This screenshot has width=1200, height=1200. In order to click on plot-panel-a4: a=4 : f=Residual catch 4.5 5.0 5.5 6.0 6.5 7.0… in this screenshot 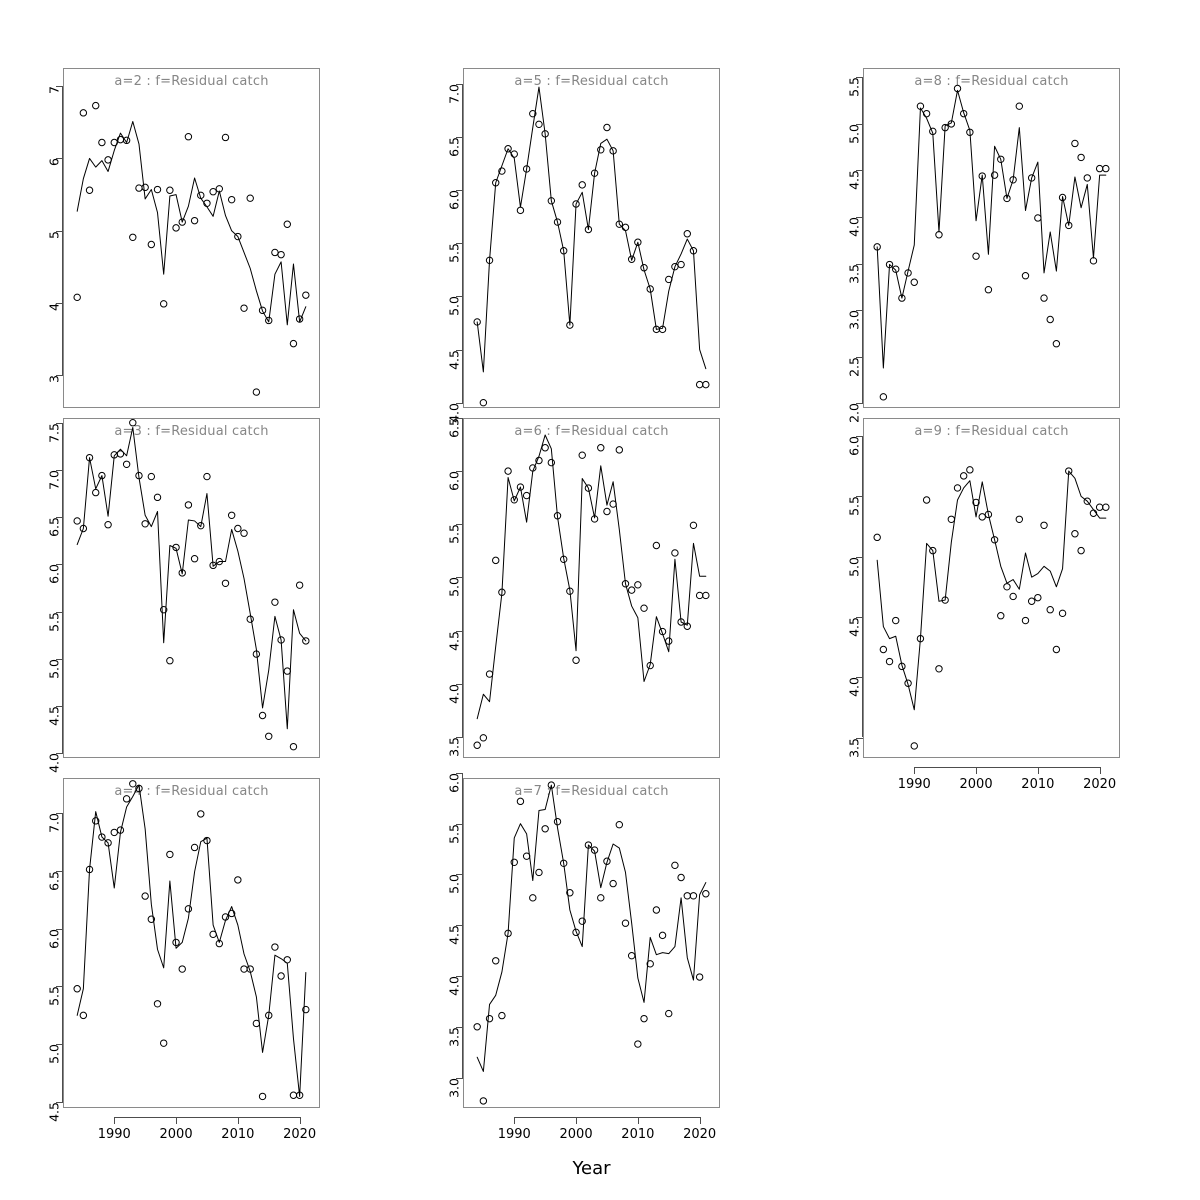, I will do `click(183, 960)`.